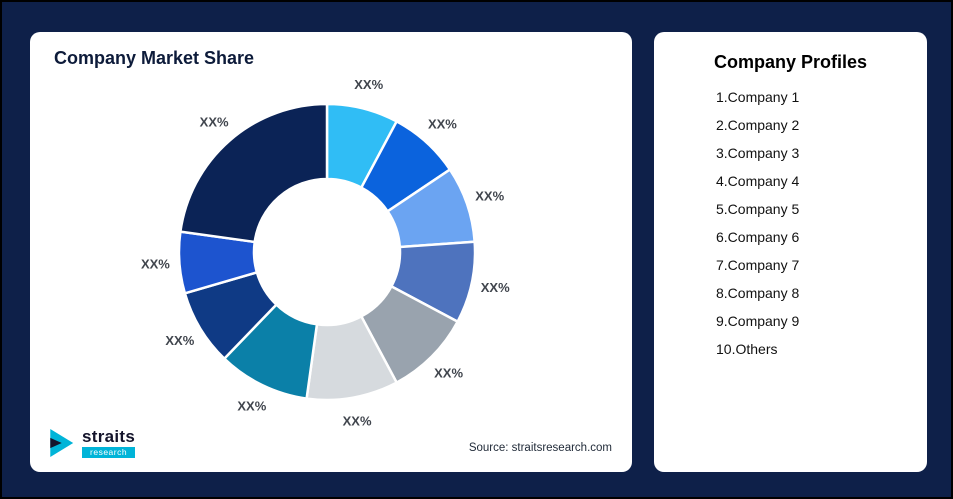 Image resolution: width=953 pixels, height=499 pixels. Describe the element at coordinates (758, 153) in the screenshot. I see `company-list-item: 3.Company 3` at that location.